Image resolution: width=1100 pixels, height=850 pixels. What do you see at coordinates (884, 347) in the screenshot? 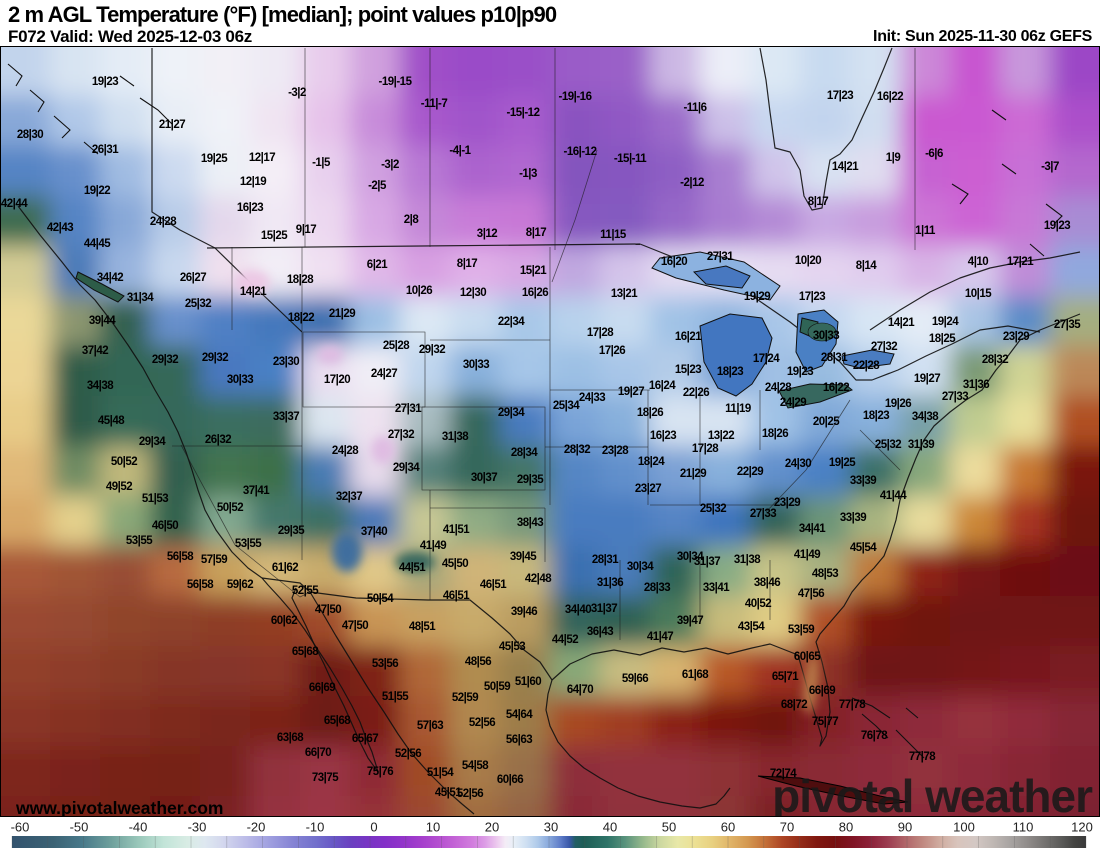
I see `svg-text: 27|32` at bounding box center [884, 347].